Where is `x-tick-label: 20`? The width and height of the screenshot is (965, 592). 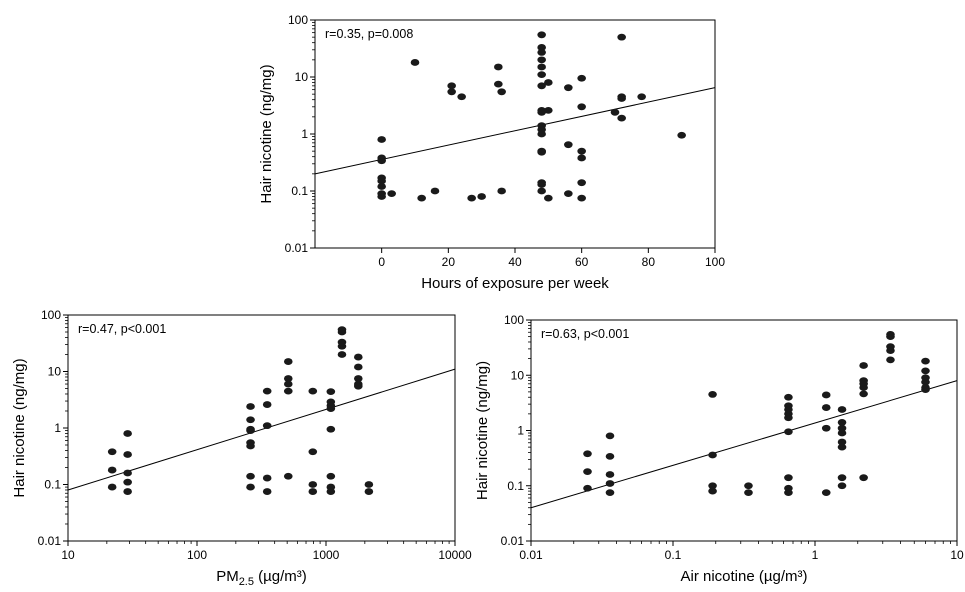
x-tick-label: 20 is located at coordinates (449, 262).